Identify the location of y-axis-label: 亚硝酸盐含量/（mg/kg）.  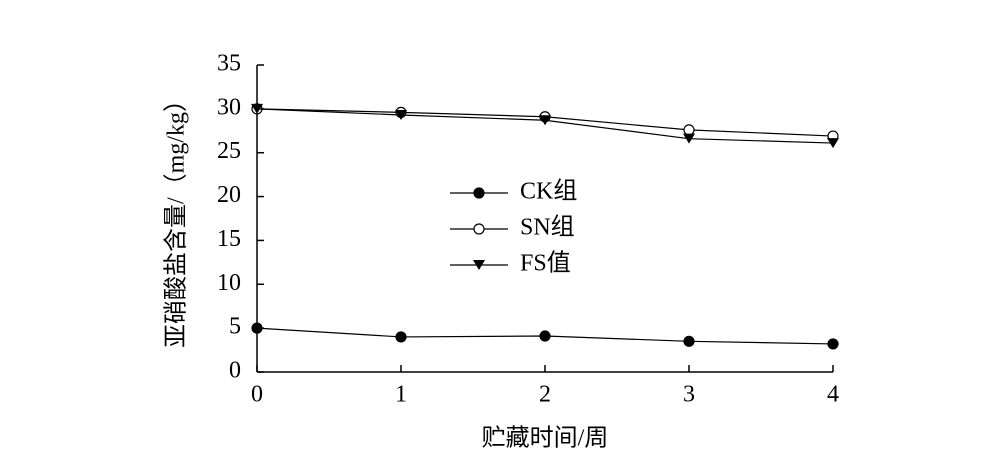
(176, 218).